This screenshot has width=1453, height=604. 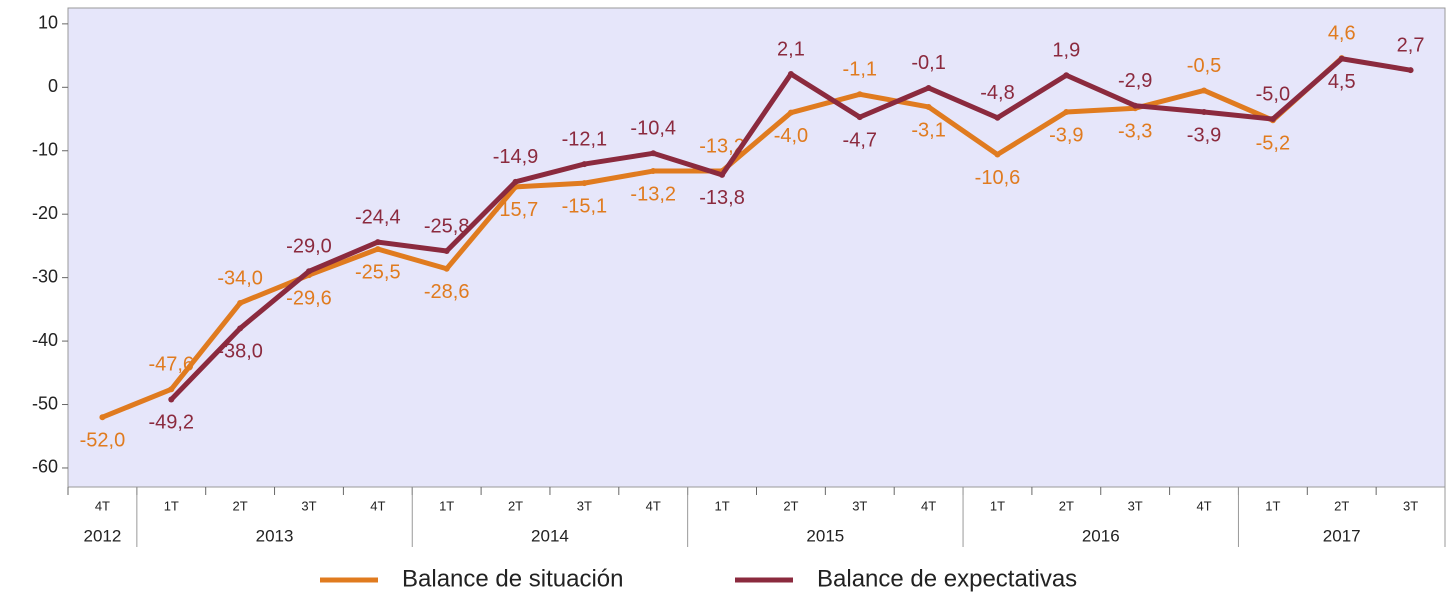 I want to click on data-label: 2,1, so click(x=791, y=49).